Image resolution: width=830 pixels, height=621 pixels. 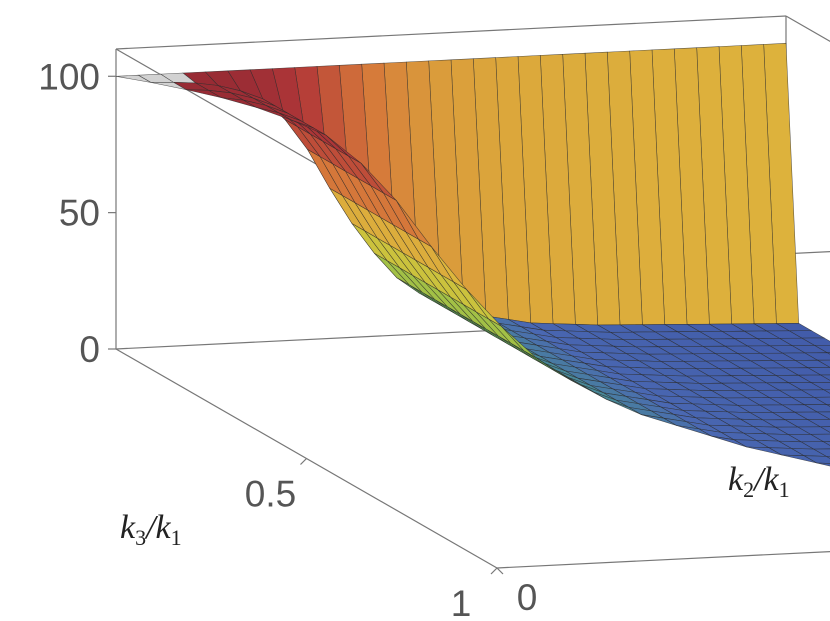 What do you see at coordinates (79, 213) in the screenshot?
I see `z-tick-label: 50` at bounding box center [79, 213].